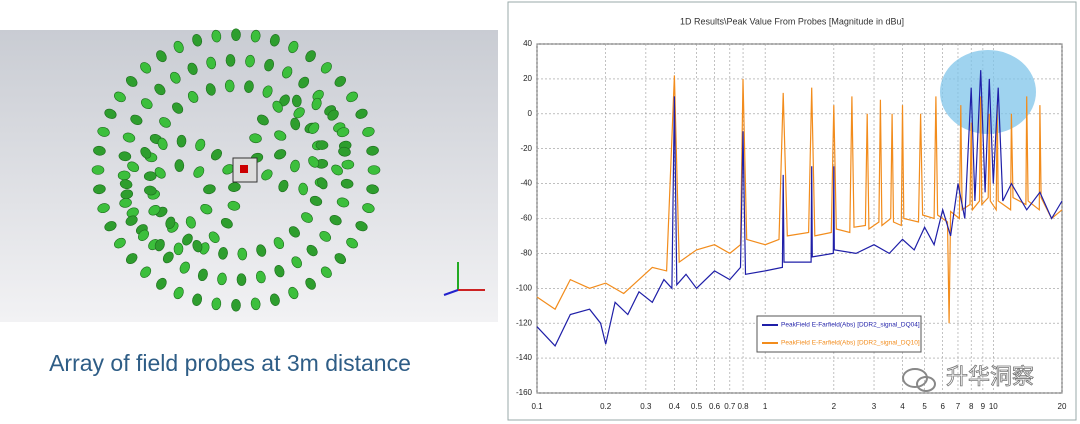 This screenshot has height=424, width=1080. I want to click on x-tick-label: 20, so click(1062, 406).